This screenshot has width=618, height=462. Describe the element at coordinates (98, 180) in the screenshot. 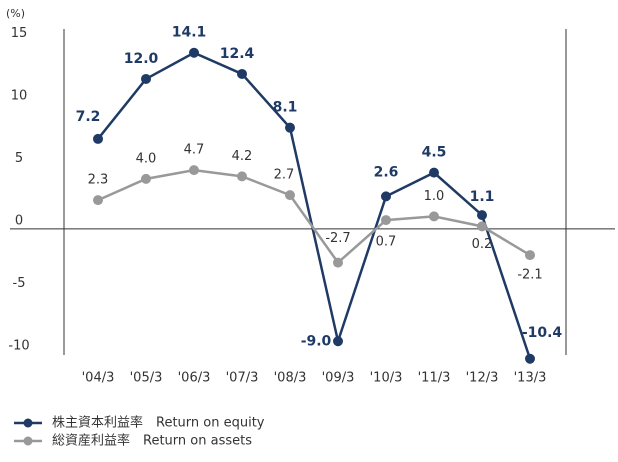

I see `value-label: 2.3` at that location.